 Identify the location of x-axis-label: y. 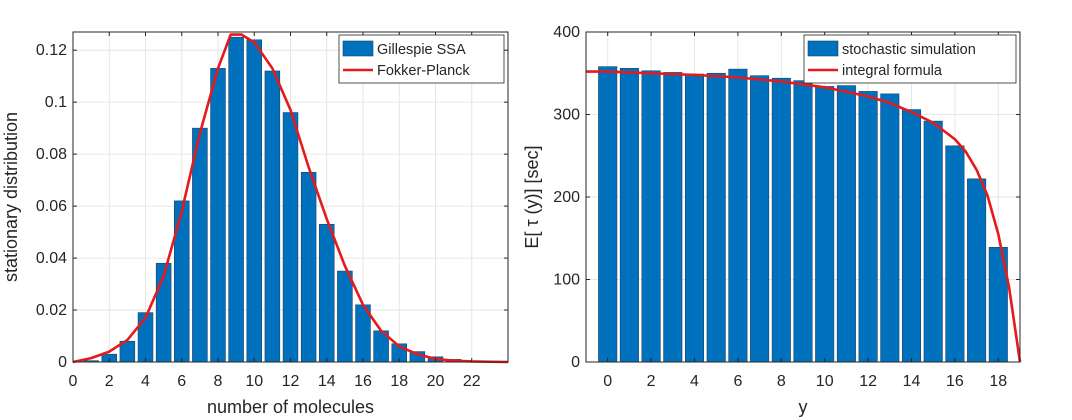
(803, 407).